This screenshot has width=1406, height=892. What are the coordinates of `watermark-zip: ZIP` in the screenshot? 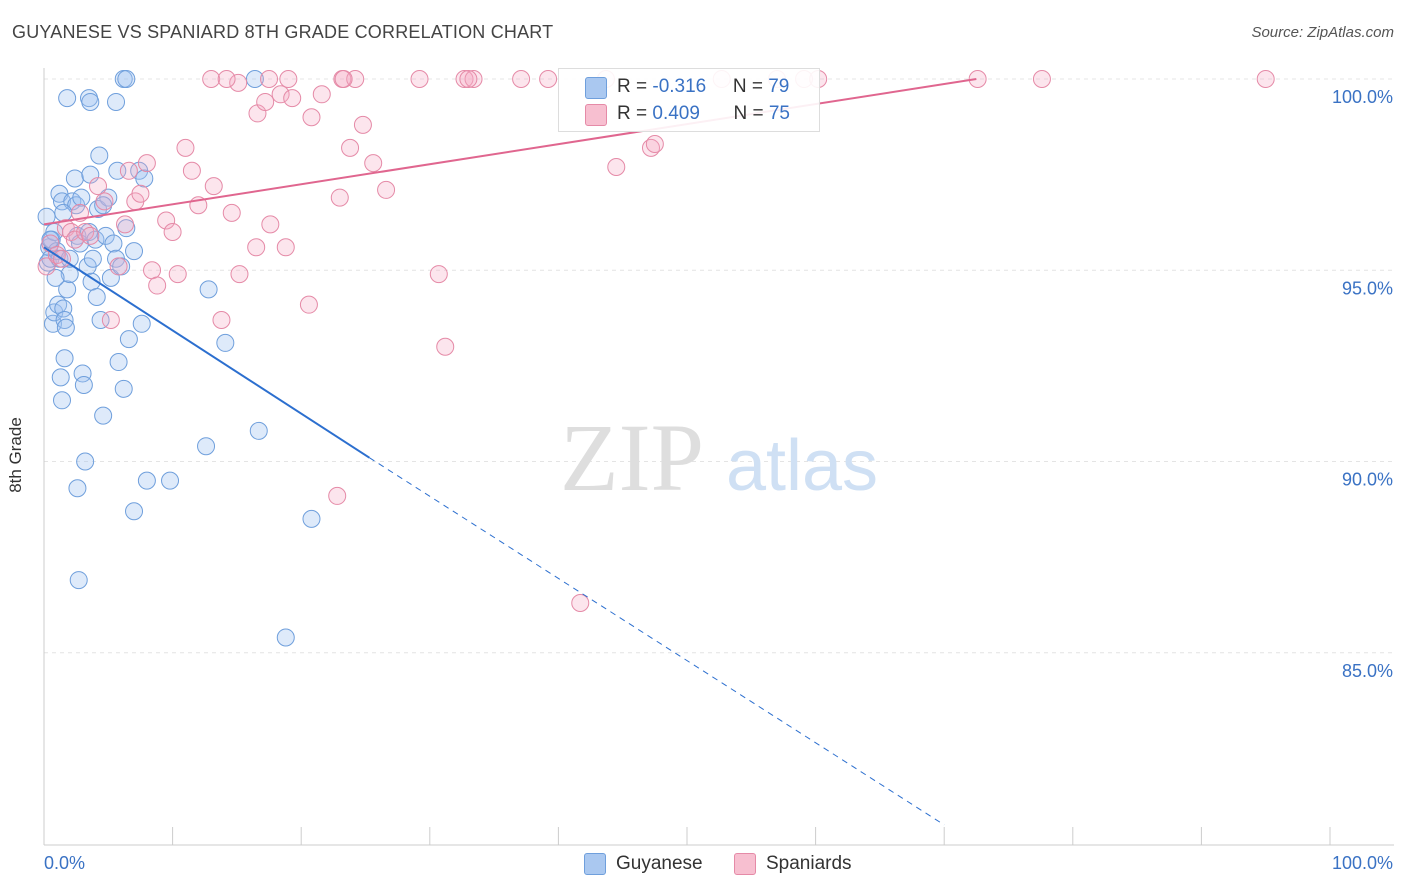 It's located at (632, 457).